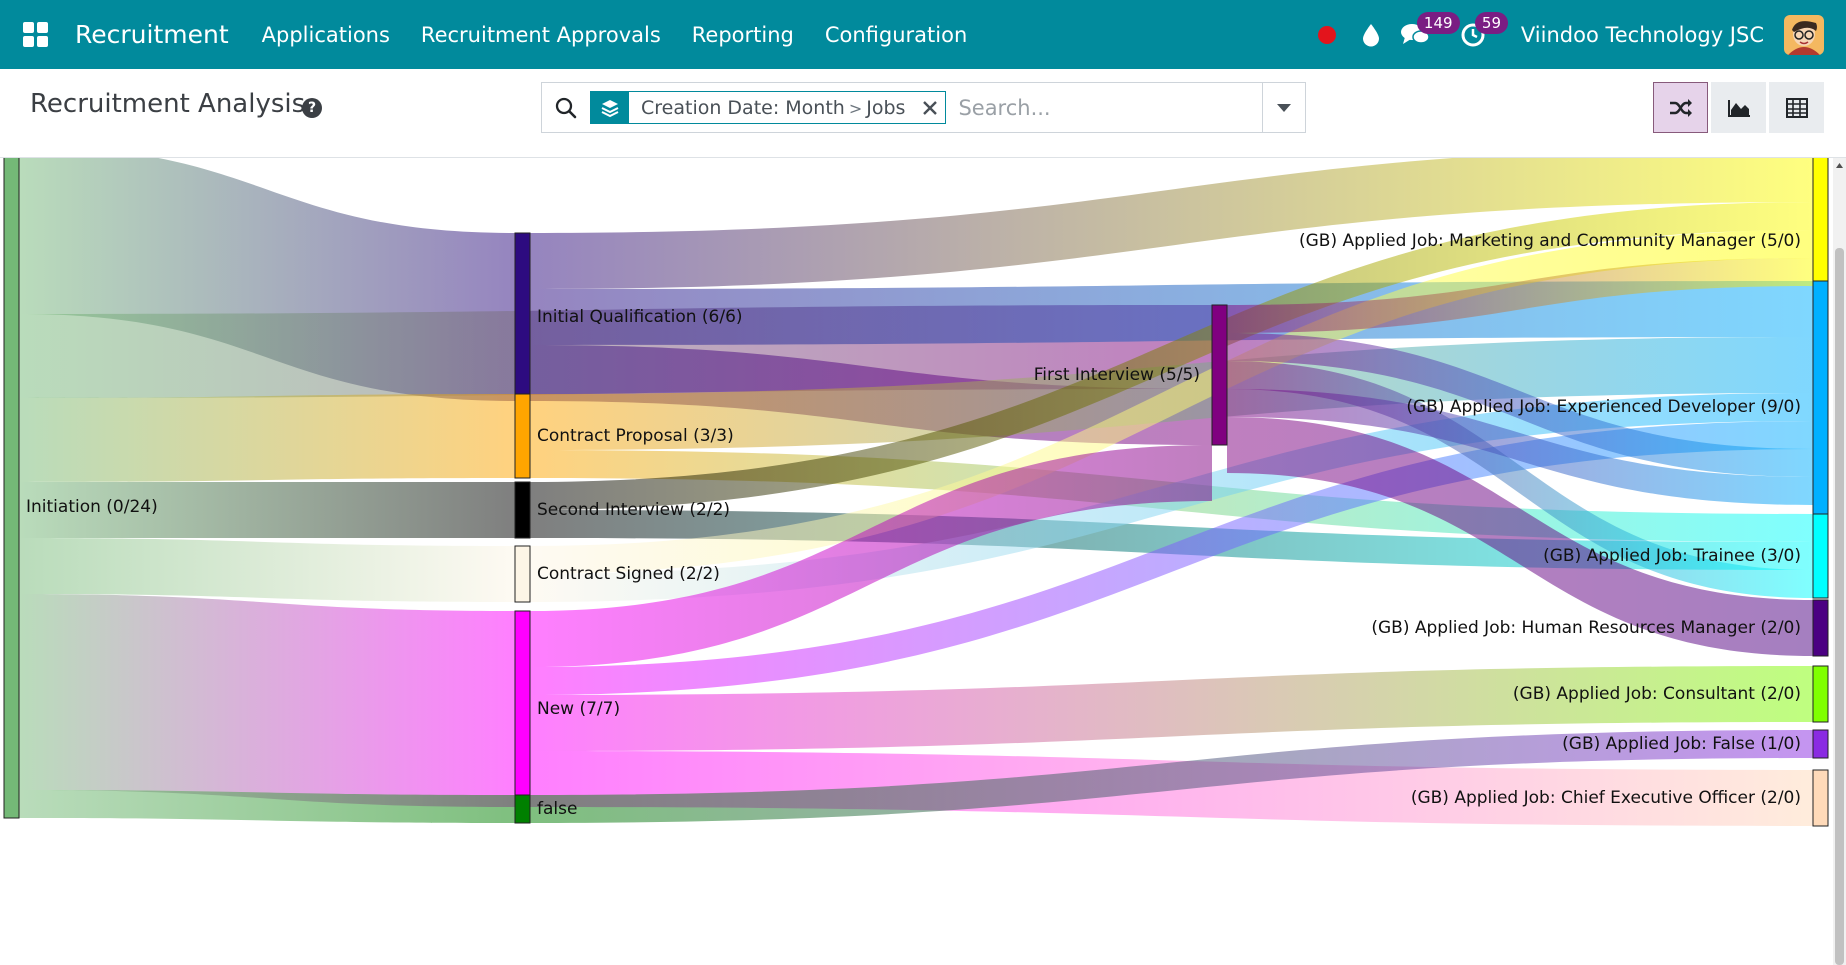 This screenshot has height=965, width=1846. I want to click on sankey-node-con, so click(1820, 694).